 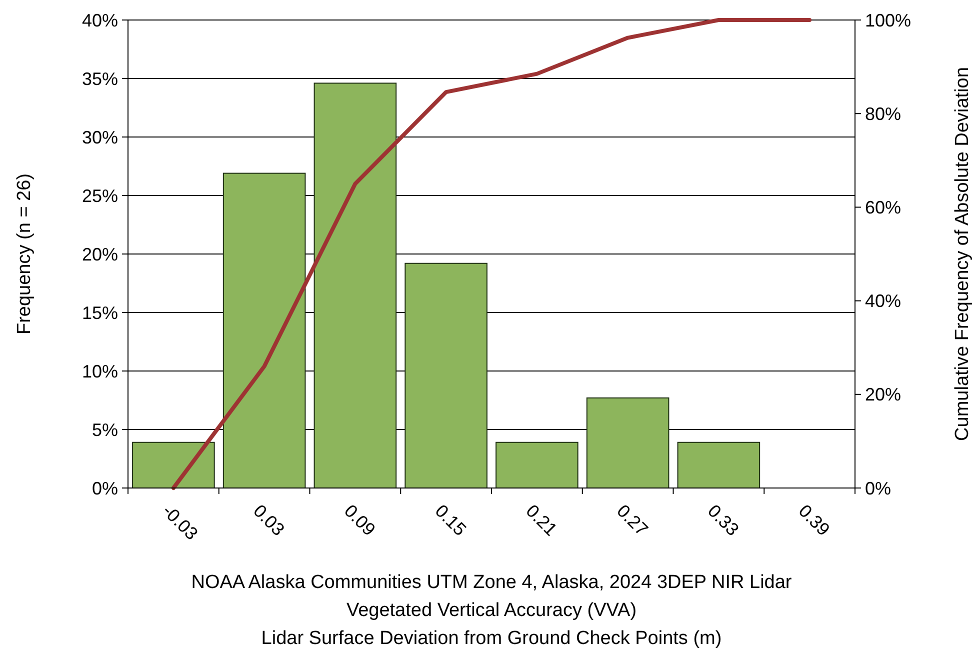 What do you see at coordinates (100, 196) in the screenshot?
I see `y-tick-label: 25%` at bounding box center [100, 196].